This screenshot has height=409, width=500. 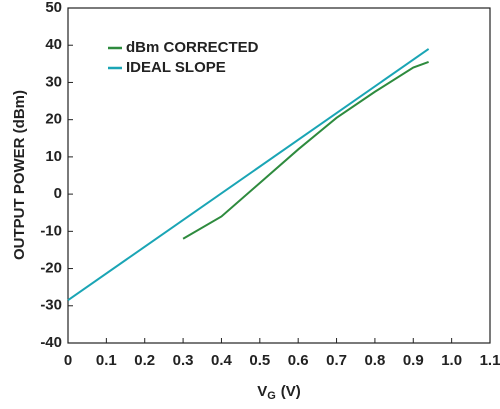 What do you see at coordinates (451, 360) in the screenshot?
I see `x-tick-label: 1.0` at bounding box center [451, 360].